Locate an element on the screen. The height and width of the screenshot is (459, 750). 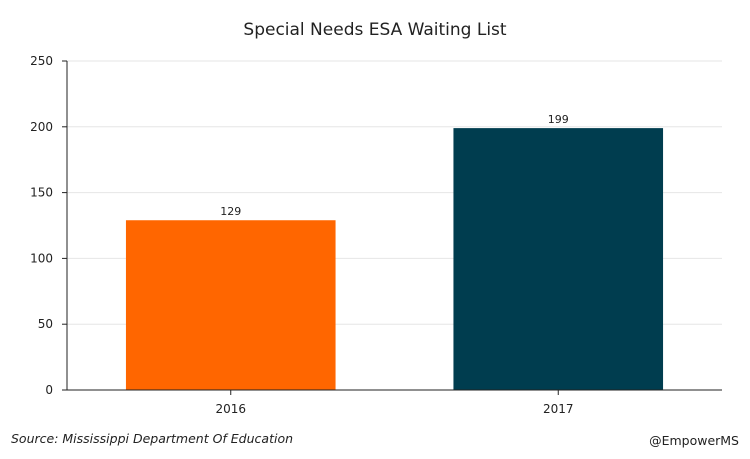
data-label: 199 is located at coordinates (558, 119).